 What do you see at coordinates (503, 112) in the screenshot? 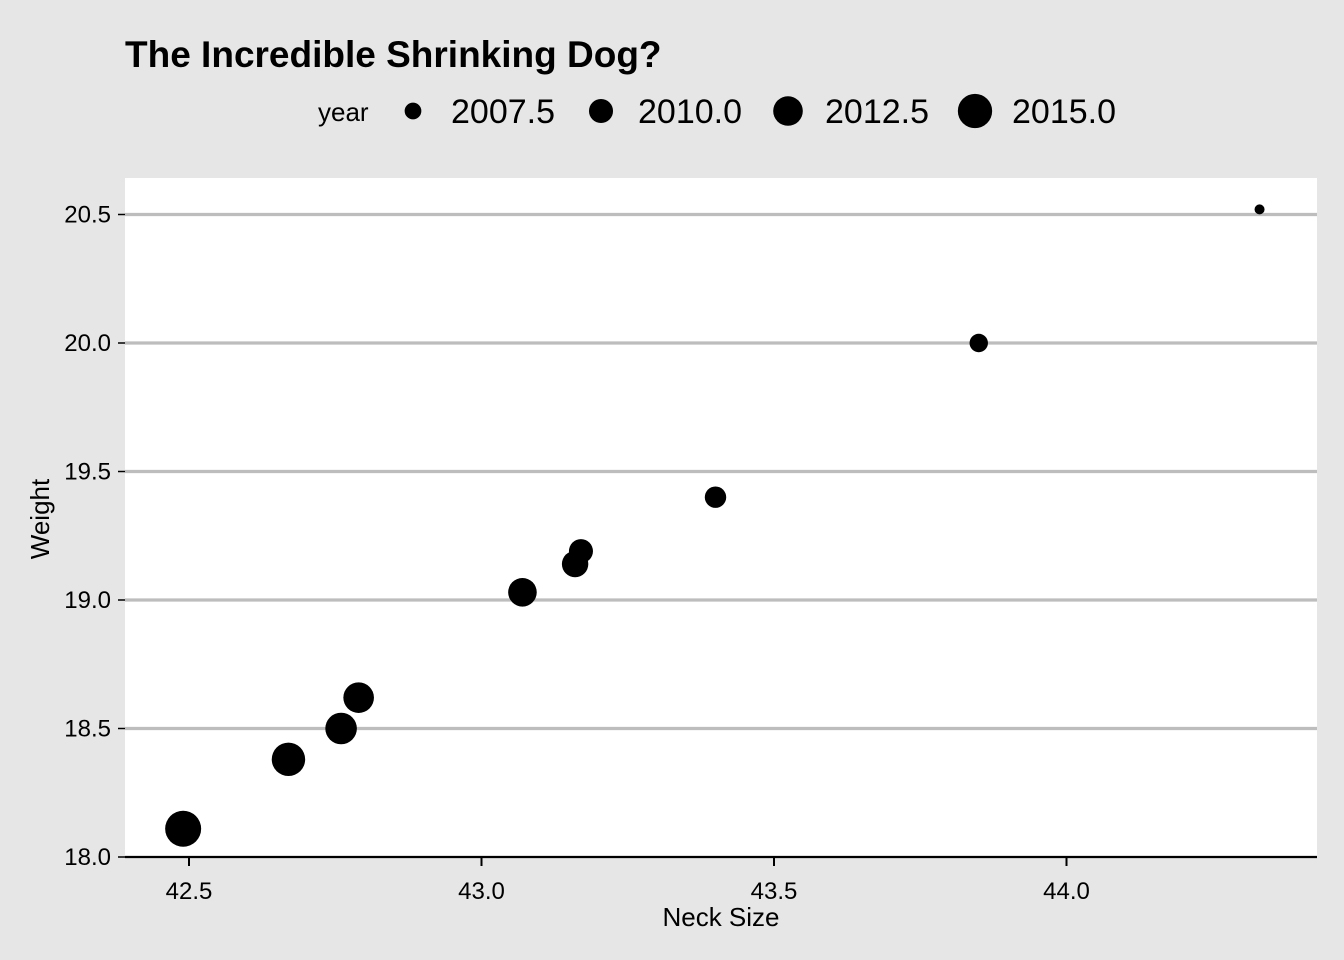
I see `legend-label: 2007.5` at bounding box center [503, 112].